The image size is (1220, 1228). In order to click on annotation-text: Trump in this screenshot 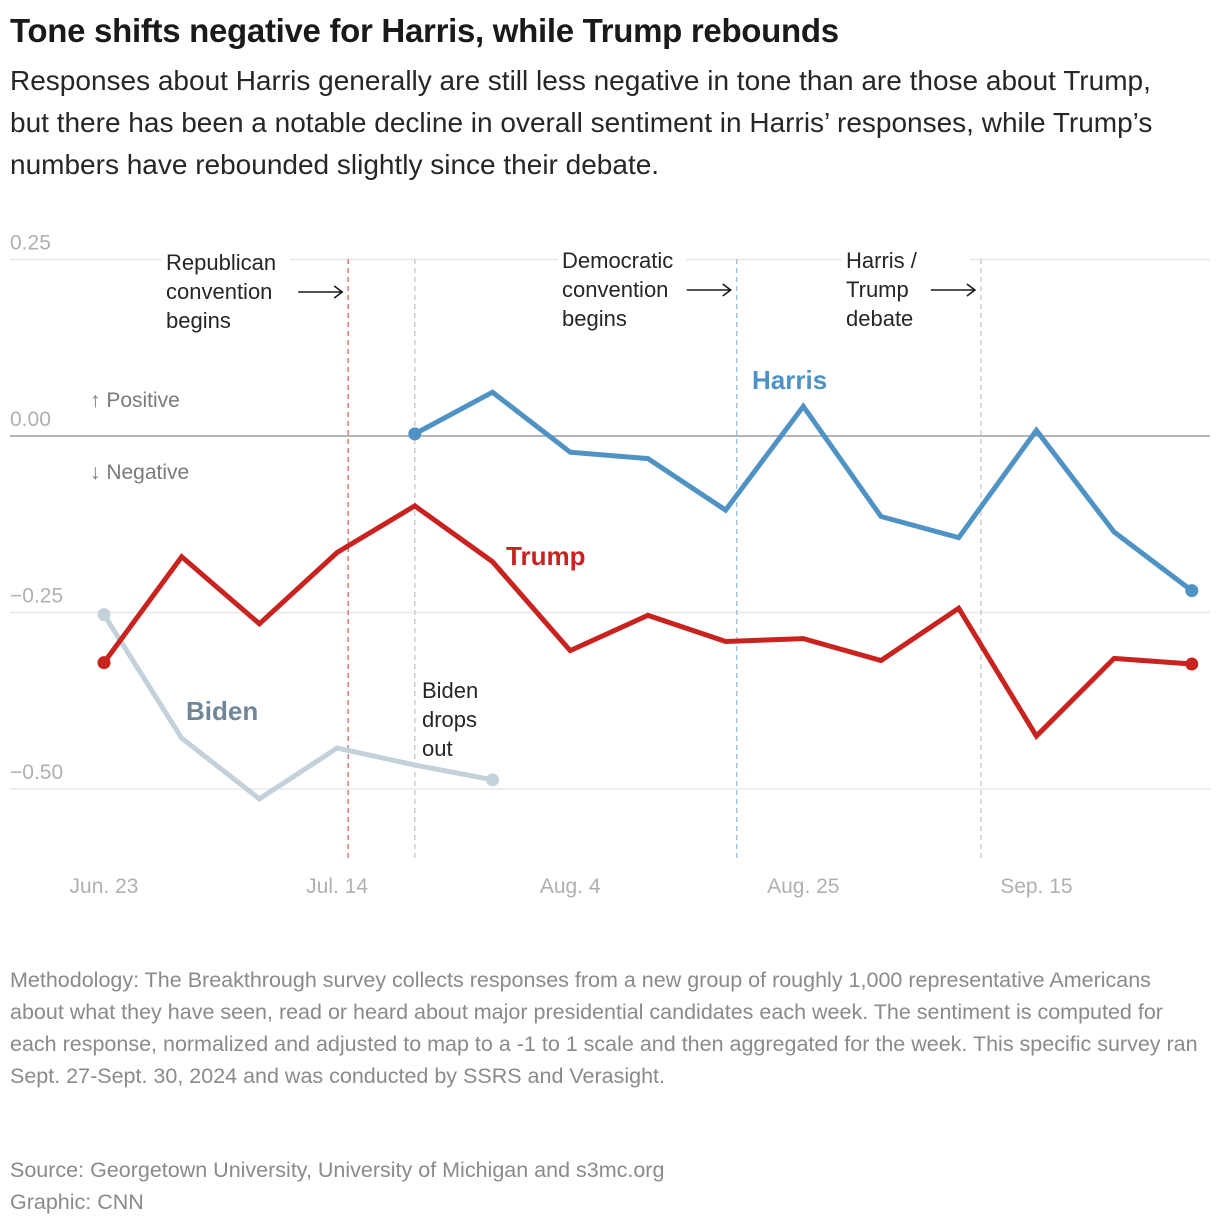, I will do `click(877, 289)`.